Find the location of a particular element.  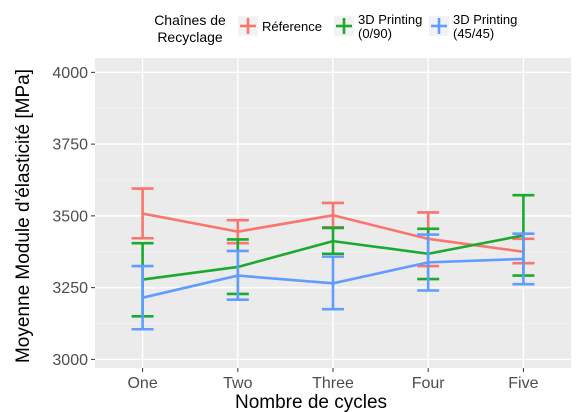

legend-label: (0/90) is located at coordinates (375, 33).